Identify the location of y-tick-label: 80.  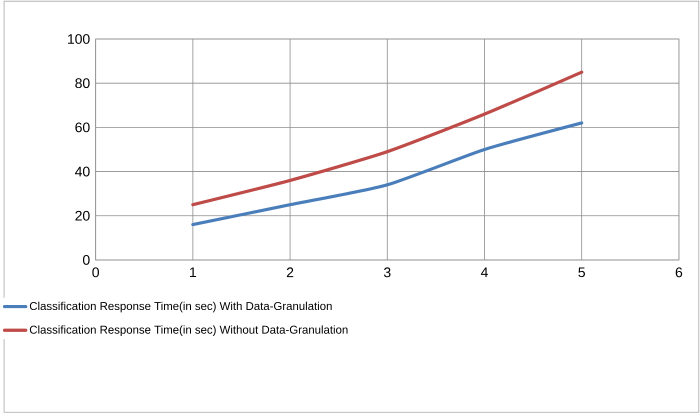
(82, 83).